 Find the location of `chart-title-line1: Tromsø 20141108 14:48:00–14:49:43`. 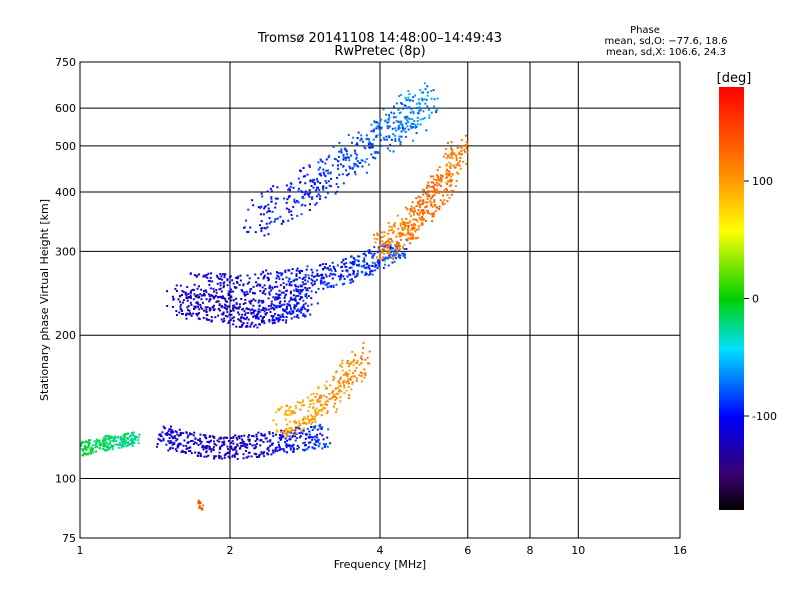

chart-title-line1: Tromsø 20141108 14:48:00–14:49:43 is located at coordinates (379, 38).